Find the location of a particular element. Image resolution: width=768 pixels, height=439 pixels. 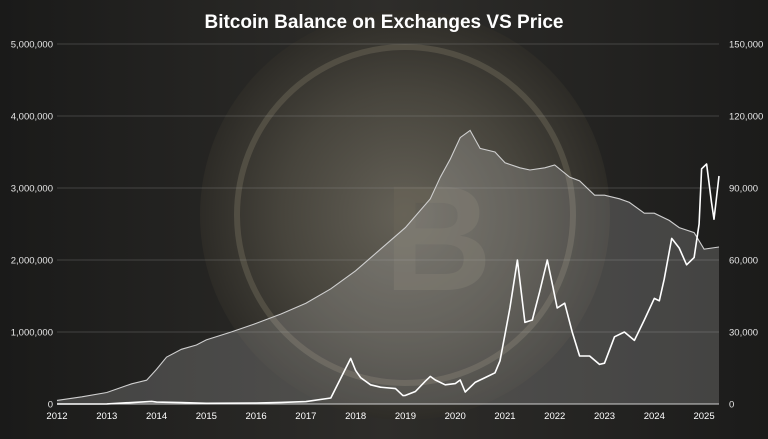

x-tick-label: 2018 is located at coordinates (355, 416).